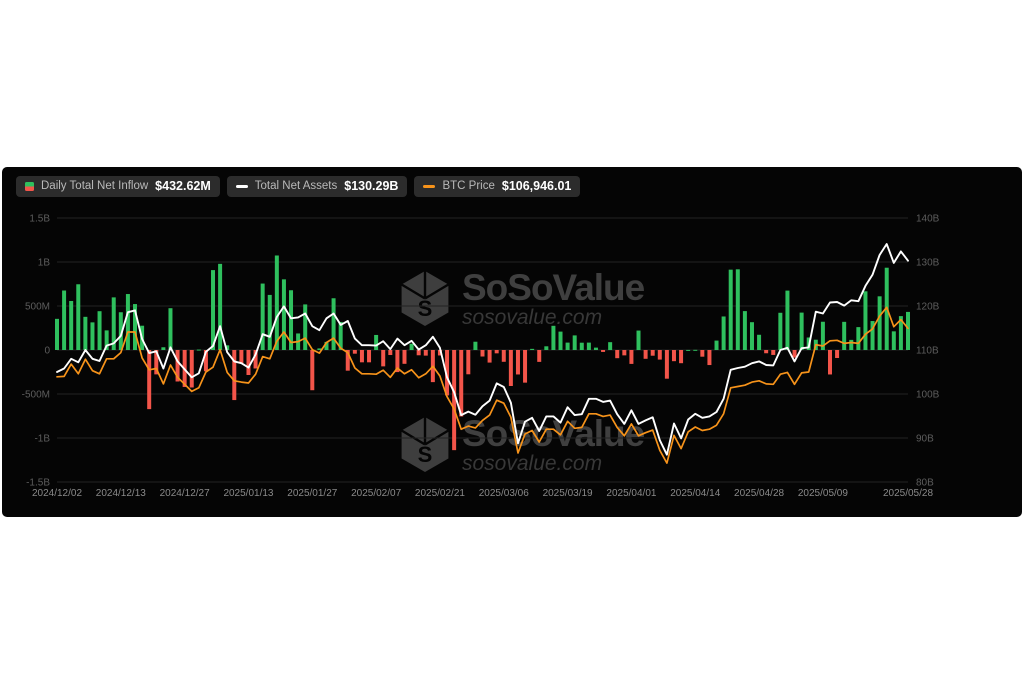  I want to click on right-axis-labels: 140B 130B 120B 110B 100B 90B 80B, so click(928, 351).